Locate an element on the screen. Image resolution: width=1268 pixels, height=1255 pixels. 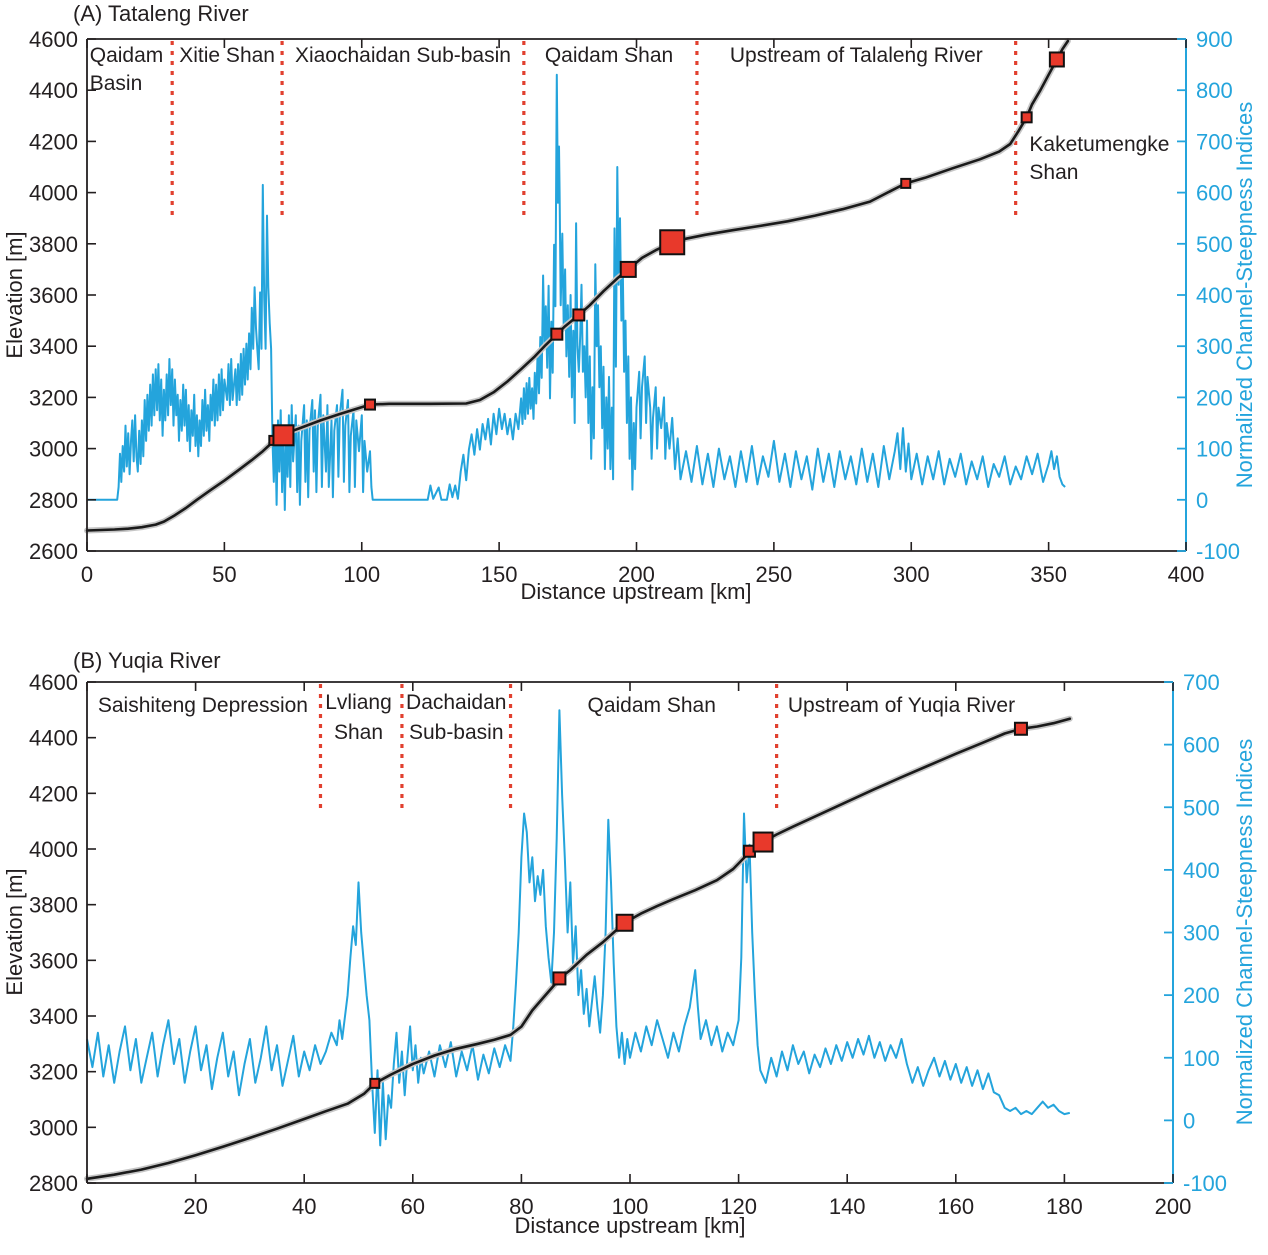
y-tick-label-right: 700 is located at coordinates (1201, 682).